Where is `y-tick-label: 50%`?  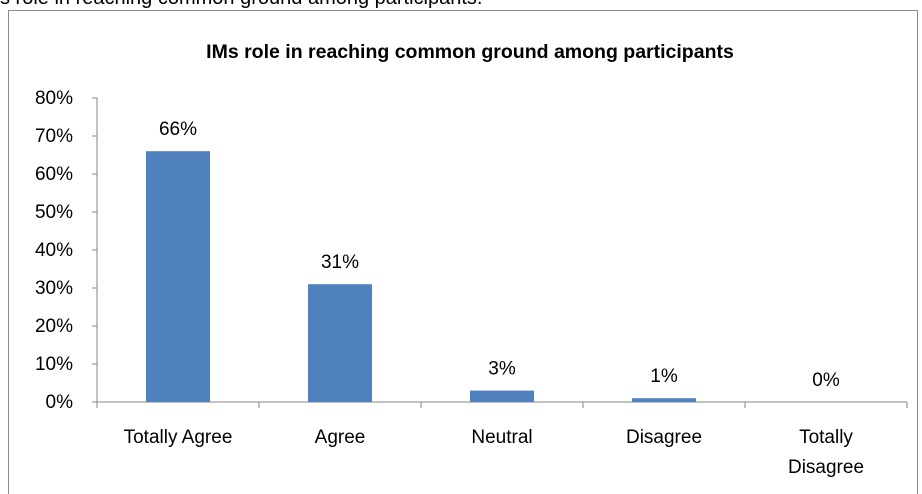 y-tick-label: 50% is located at coordinates (54, 212).